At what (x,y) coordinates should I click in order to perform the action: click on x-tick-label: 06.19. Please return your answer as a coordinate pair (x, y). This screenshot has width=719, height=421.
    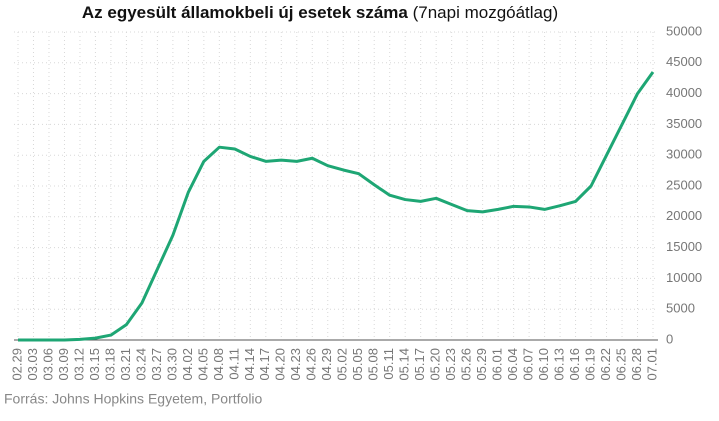
    Looking at the image, I should click on (589, 364).